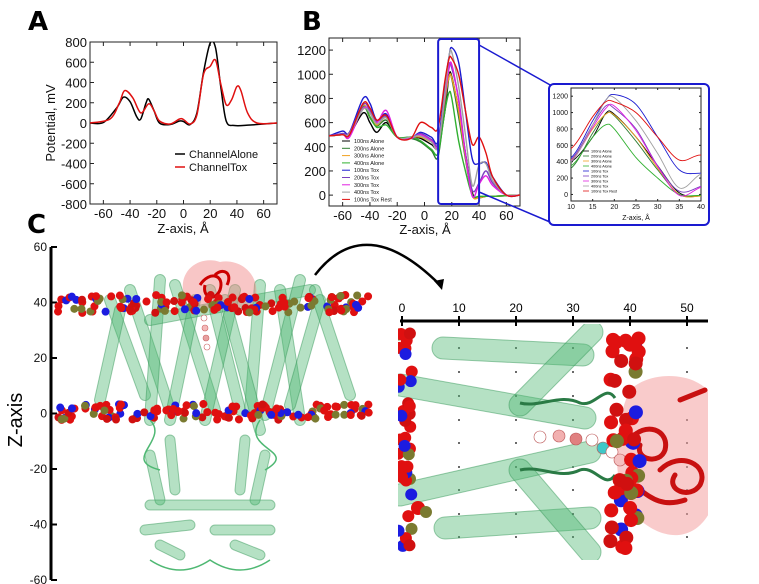 This screenshot has width=759, height=584. What do you see at coordinates (183, 228) in the screenshot?
I see `x-axis-label: Z-axis, Å` at bounding box center [183, 228].